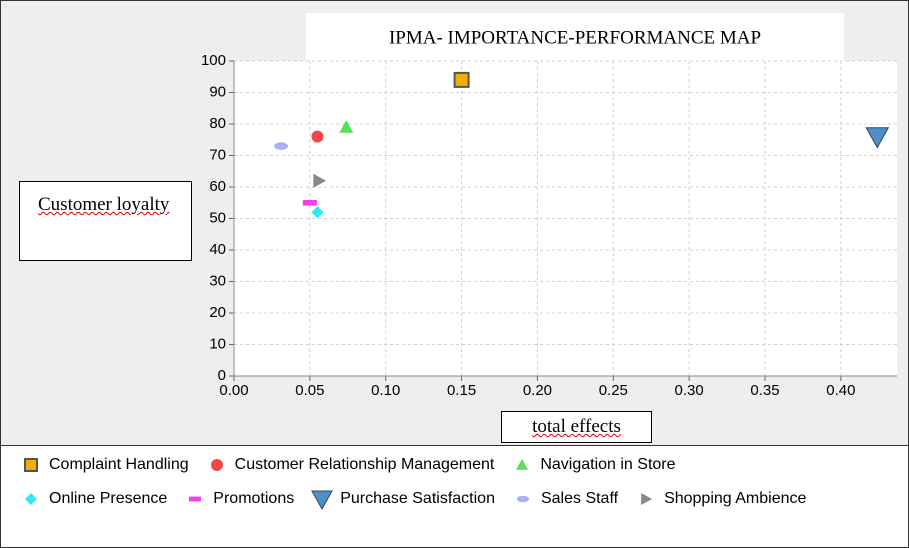 The width and height of the screenshot is (909, 548). Describe the element at coordinates (840, 390) in the screenshot. I see `x-tick-label: 0.40` at that location.